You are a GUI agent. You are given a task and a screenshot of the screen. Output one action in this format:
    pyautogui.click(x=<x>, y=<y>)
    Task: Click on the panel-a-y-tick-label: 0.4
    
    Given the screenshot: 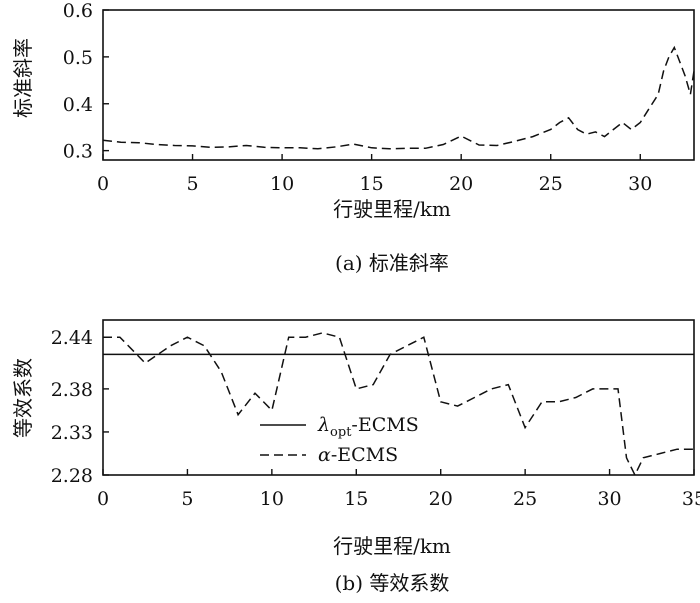 What is the action you would take?
    pyautogui.click(x=78, y=105)
    